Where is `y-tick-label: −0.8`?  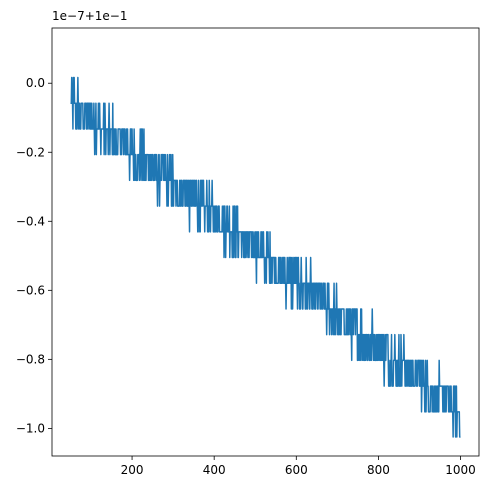 y-tick-label: −0.8 is located at coordinates (30, 359).